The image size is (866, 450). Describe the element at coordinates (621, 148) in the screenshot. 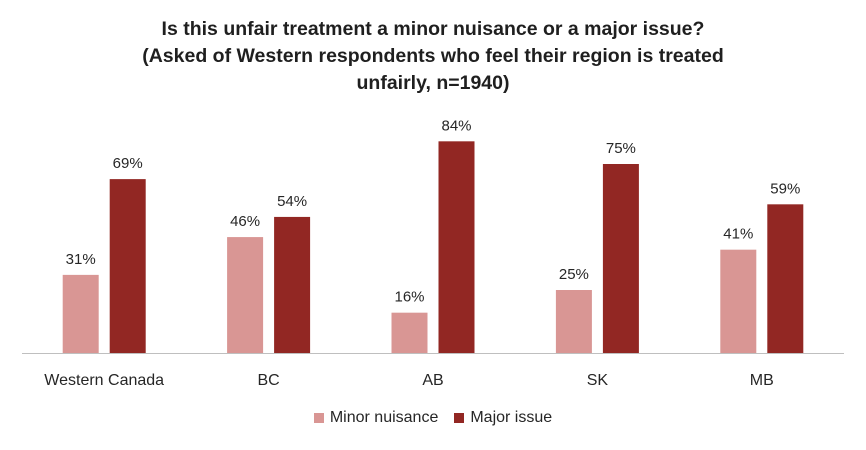

I see `data-label-major-issue-sk: 75%` at that location.